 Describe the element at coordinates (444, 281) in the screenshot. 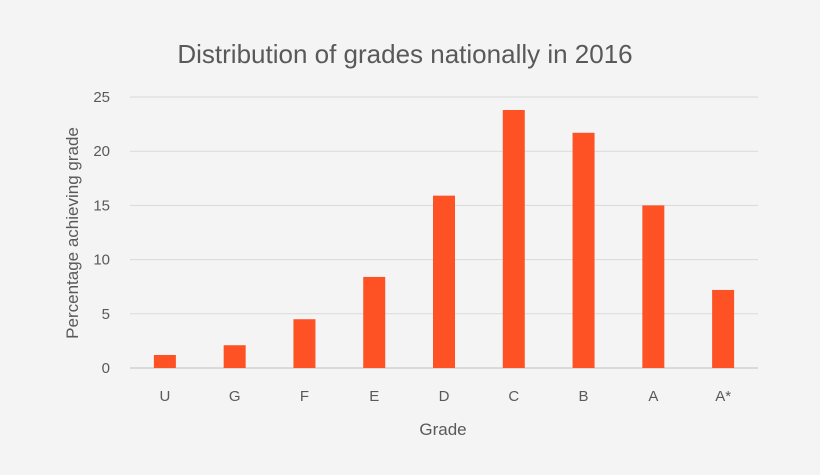

I see `bar-d` at that location.